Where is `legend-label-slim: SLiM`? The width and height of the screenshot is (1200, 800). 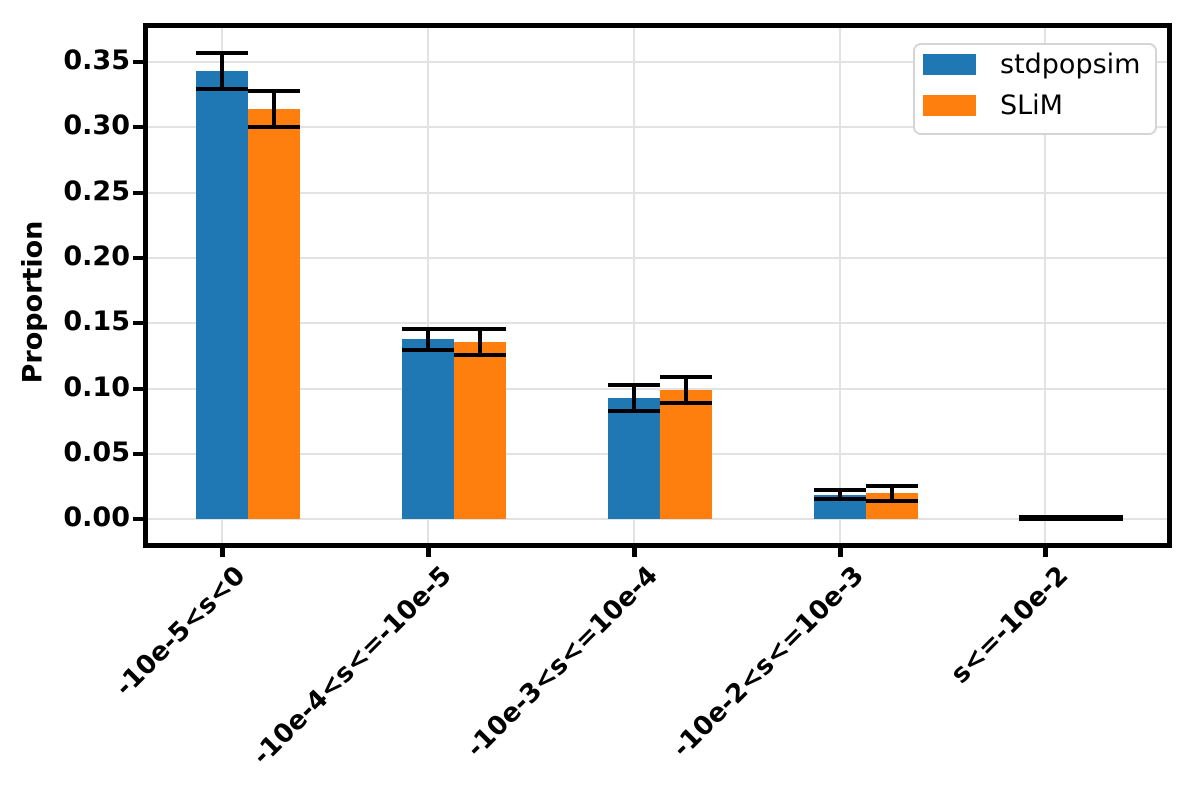 legend-label-slim: SLiM is located at coordinates (1031, 105).